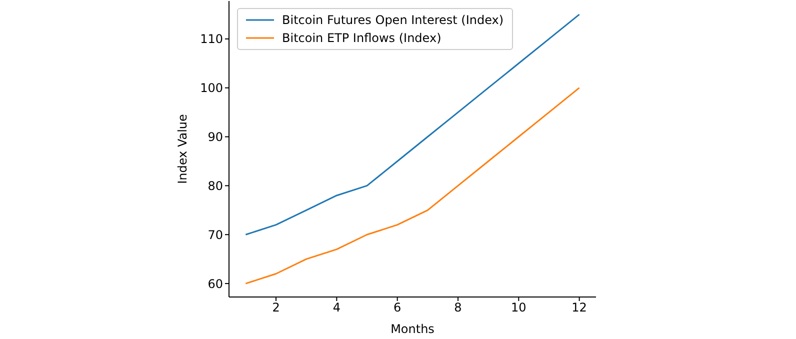 The width and height of the screenshot is (796, 339). I want to click on y-tick-label: 90, so click(215, 137).